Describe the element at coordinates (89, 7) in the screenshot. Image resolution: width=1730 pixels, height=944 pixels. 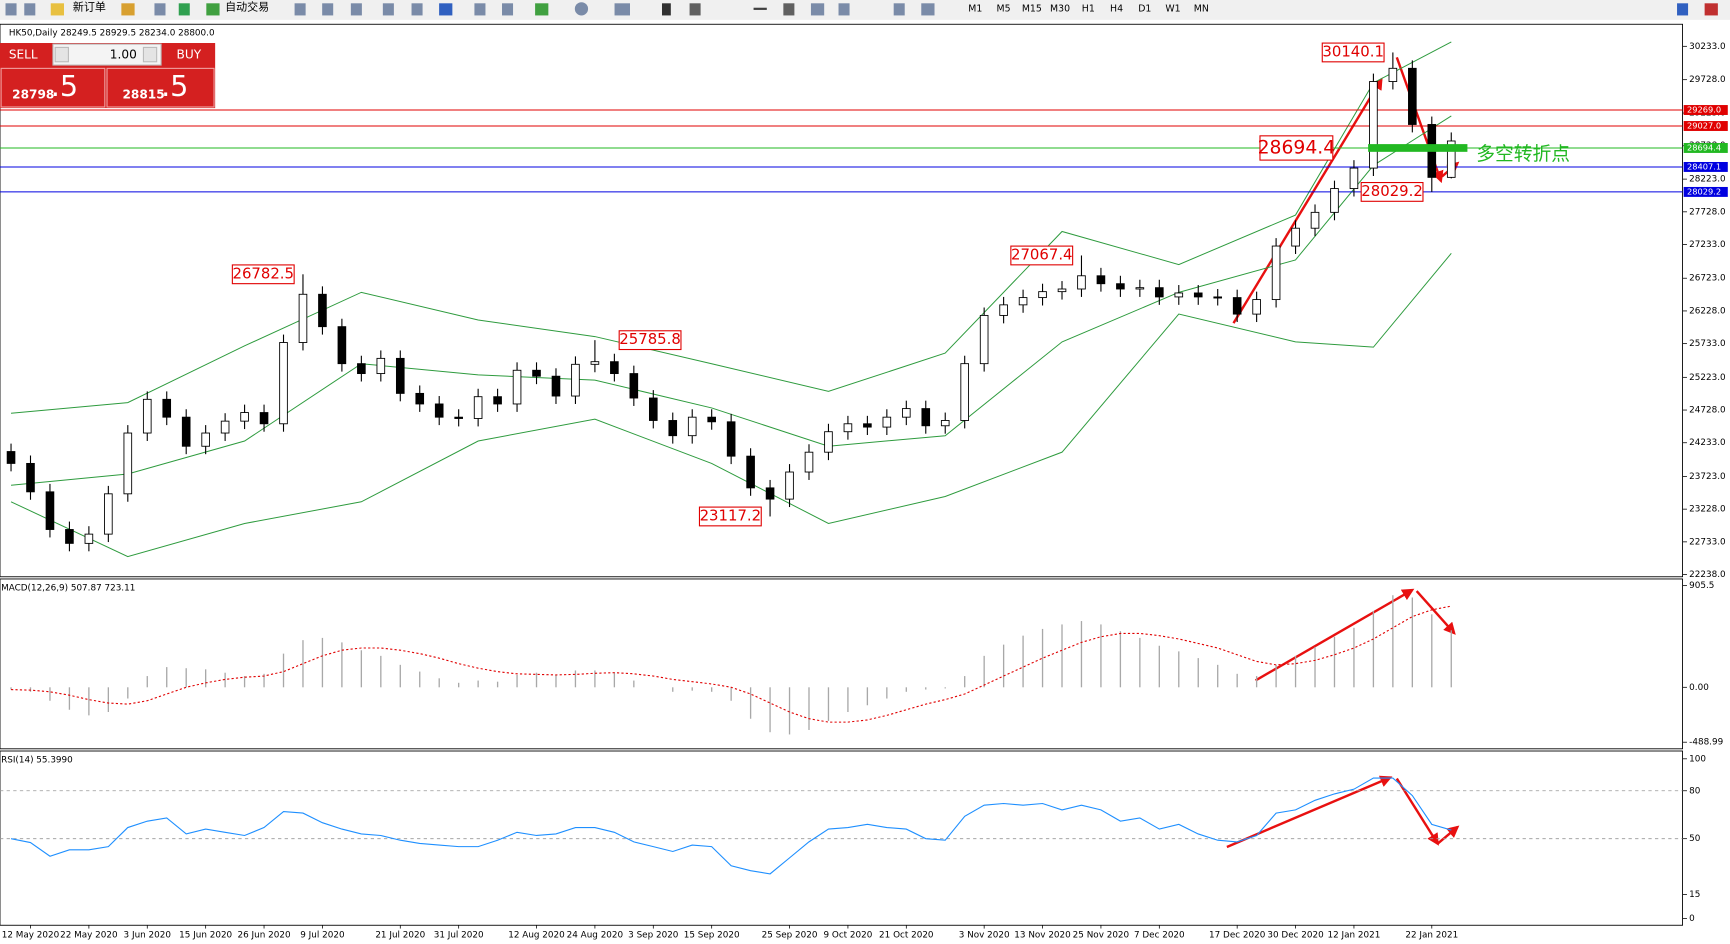
I see `toolbar-button: 新订单` at that location.